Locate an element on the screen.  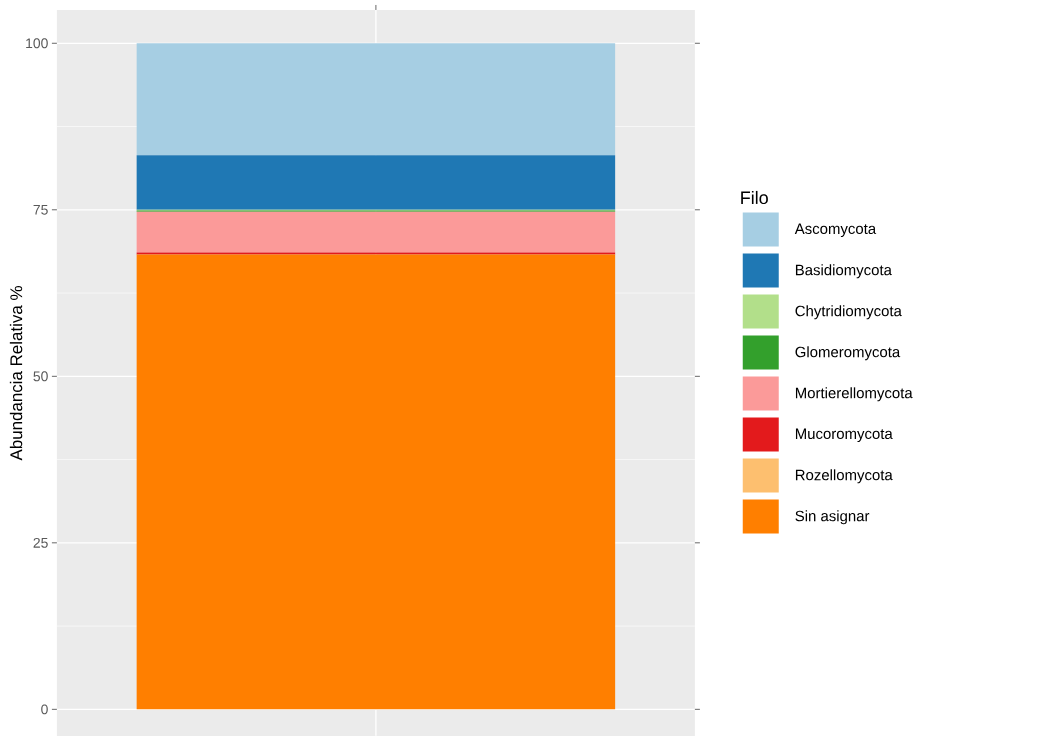
y-tick-label: 50 is located at coordinates (40, 376).